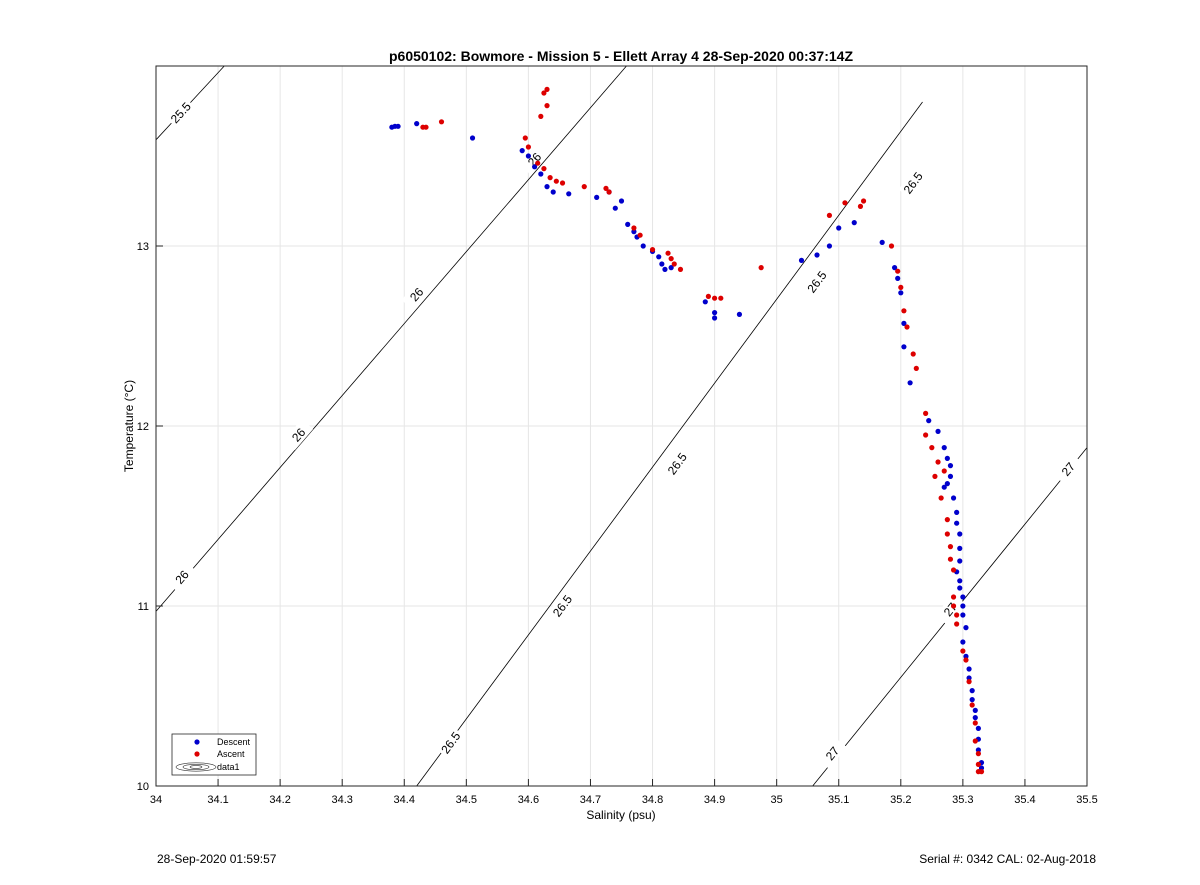  Describe the element at coordinates (1024, 800) in the screenshot. I see `x-tick-label: 35.4` at that location.